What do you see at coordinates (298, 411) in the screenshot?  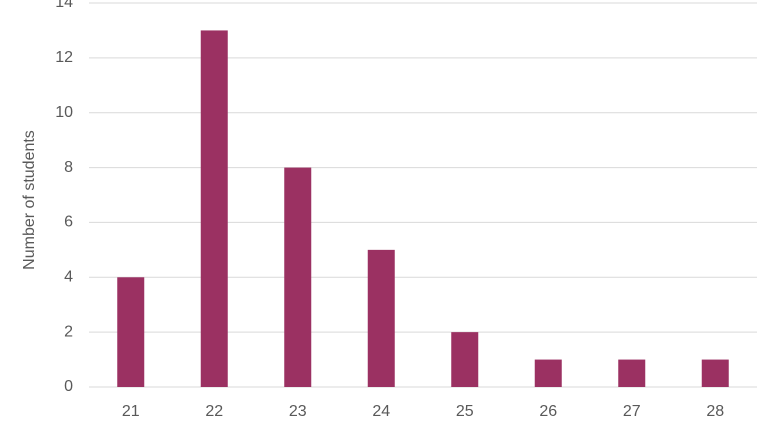 I see `x-tick-label: 23` at bounding box center [298, 411].